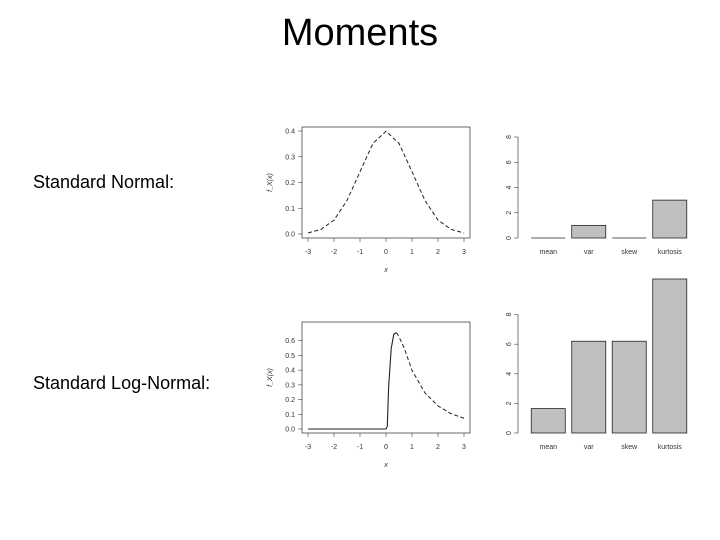 Image resolution: width=720 pixels, height=540 pixels. I want to click on bar-skew, so click(629, 387).